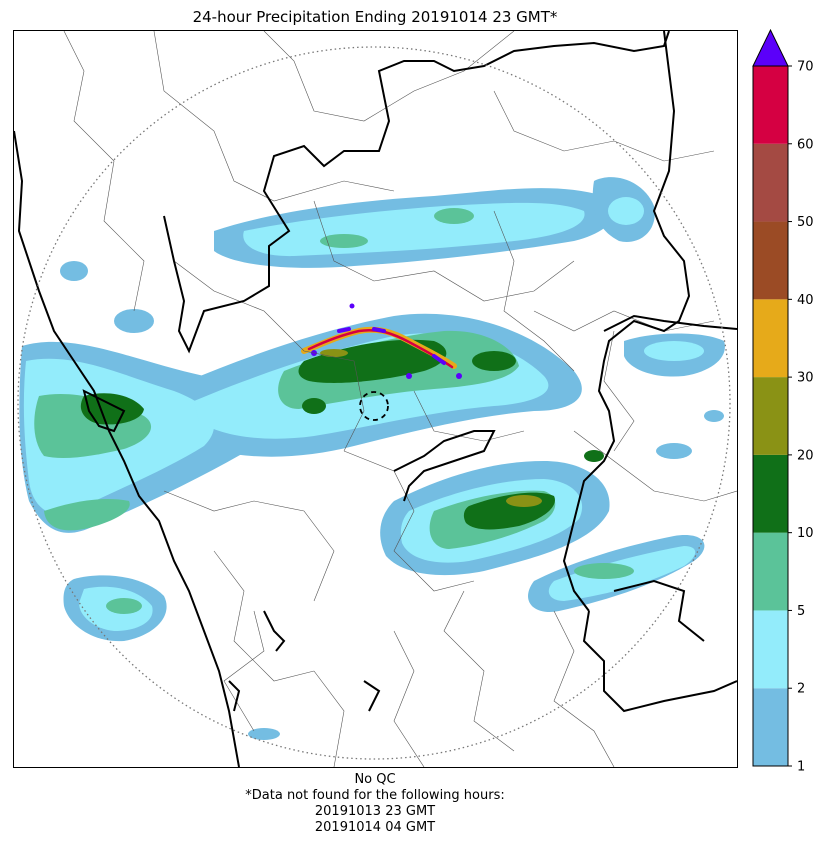 The image size is (825, 845). Describe the element at coordinates (805, 455) in the screenshot. I see `colorbar-tick-label: 20` at that location.